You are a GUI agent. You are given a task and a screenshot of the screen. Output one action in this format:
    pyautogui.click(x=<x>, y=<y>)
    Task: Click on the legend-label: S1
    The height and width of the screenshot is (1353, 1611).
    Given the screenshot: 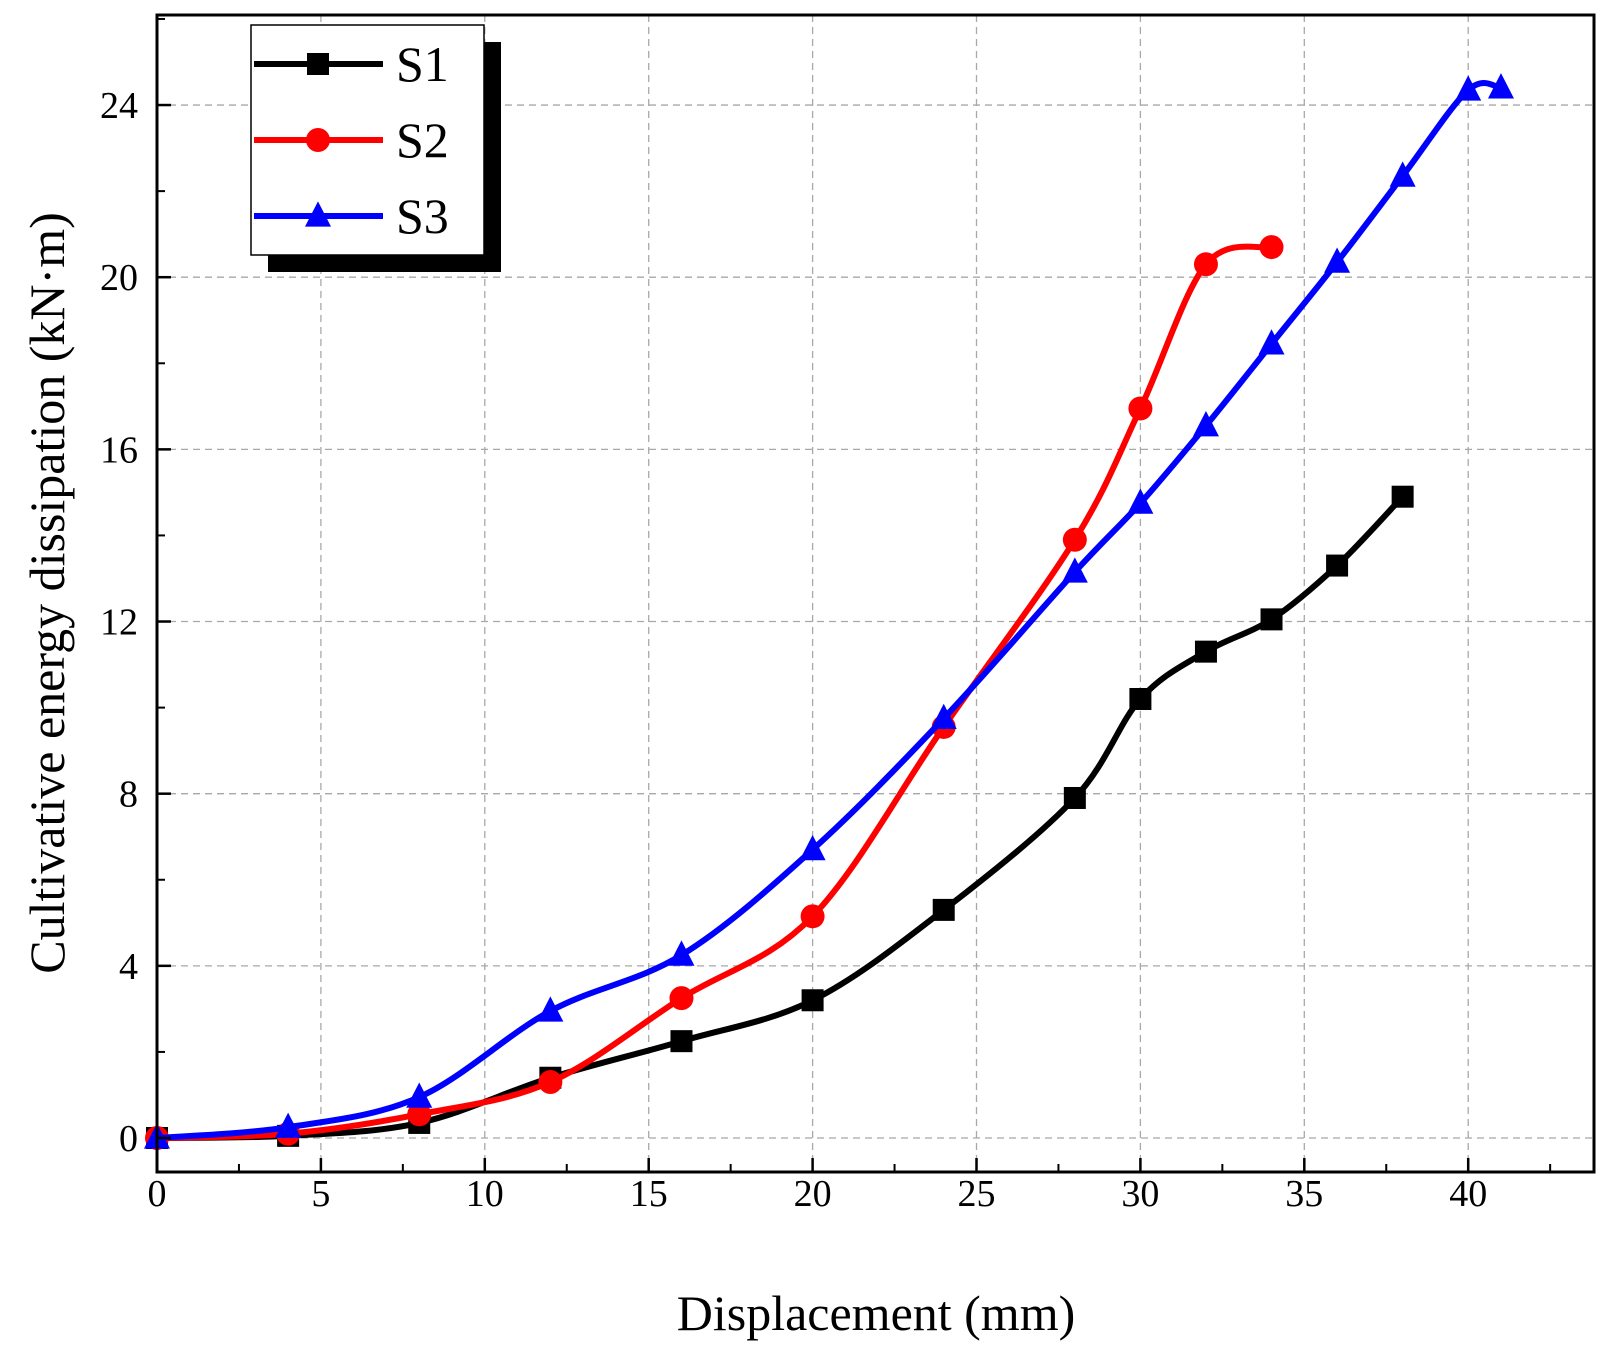 What is the action you would take?
    pyautogui.click(x=422, y=64)
    